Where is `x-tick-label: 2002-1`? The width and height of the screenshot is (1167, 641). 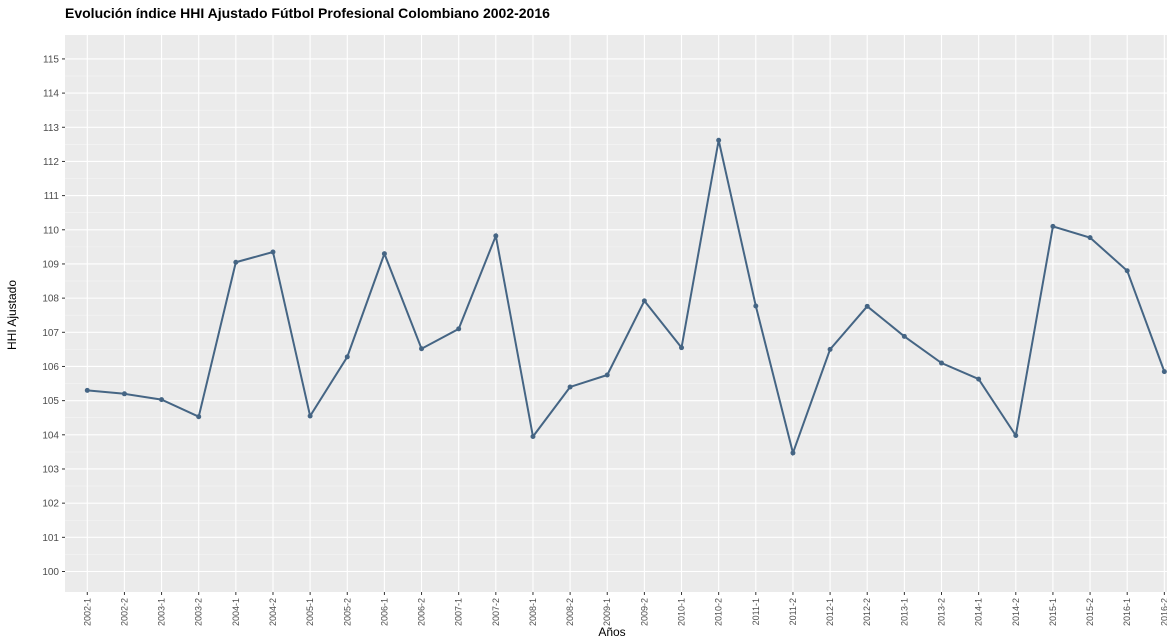
x-tick-label: 2002-1 is located at coordinates (87, 612).